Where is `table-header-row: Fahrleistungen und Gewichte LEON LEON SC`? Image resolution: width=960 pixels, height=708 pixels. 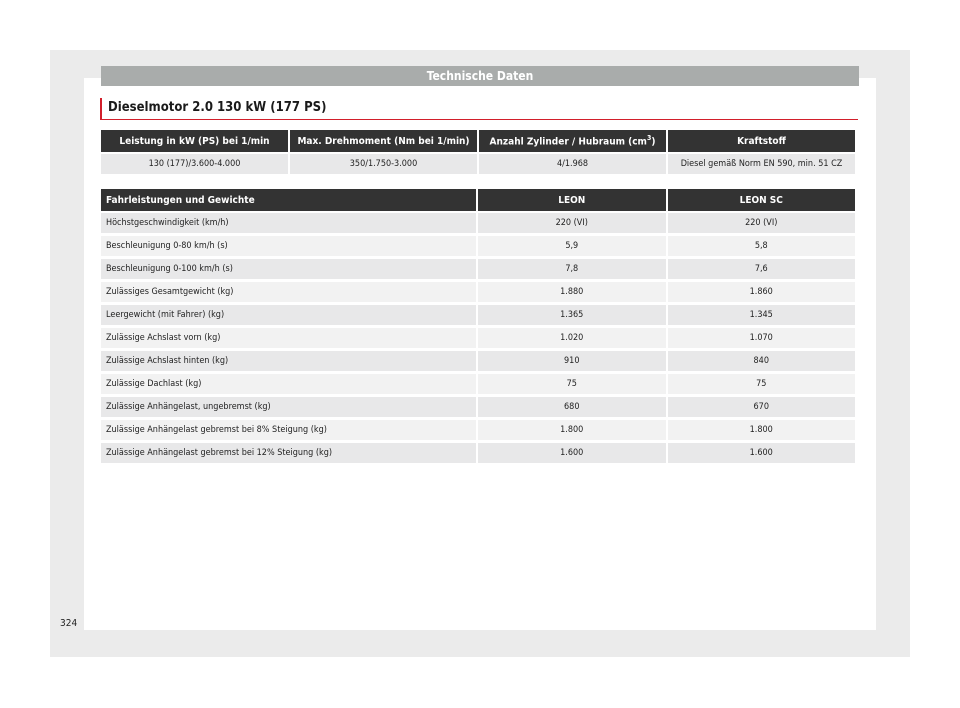
table-header-row: Fahrleistungen und Gewichte LEON LEON SC is located at coordinates (478, 201).